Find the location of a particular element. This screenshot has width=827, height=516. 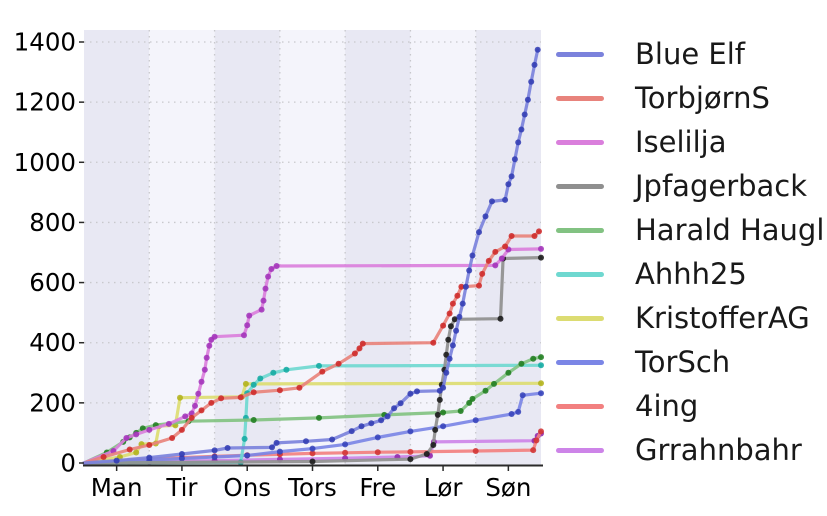

legend-label: TorSch is located at coordinates (683, 362).